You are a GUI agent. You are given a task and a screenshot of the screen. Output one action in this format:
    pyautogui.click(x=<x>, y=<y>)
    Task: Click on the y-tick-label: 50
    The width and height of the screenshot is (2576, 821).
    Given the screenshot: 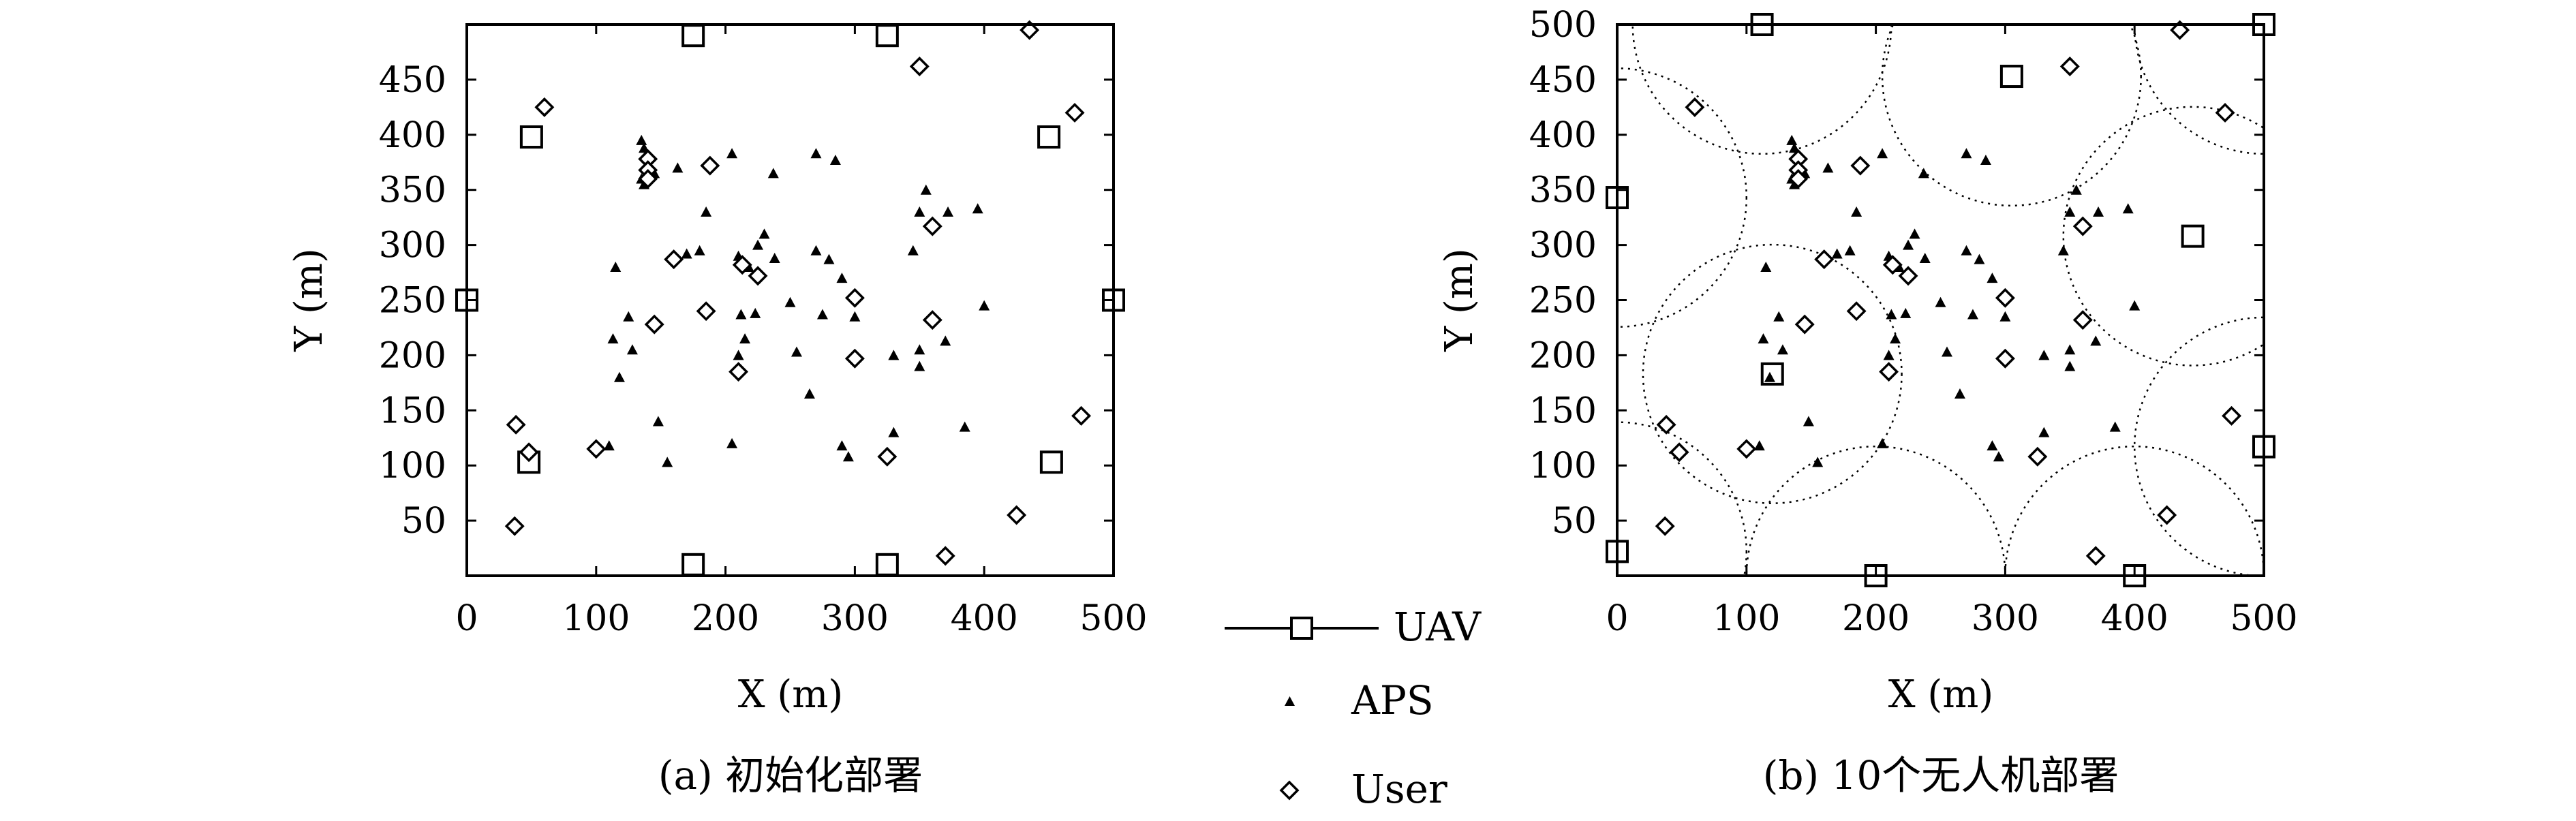 What is the action you would take?
    pyautogui.click(x=1575, y=521)
    